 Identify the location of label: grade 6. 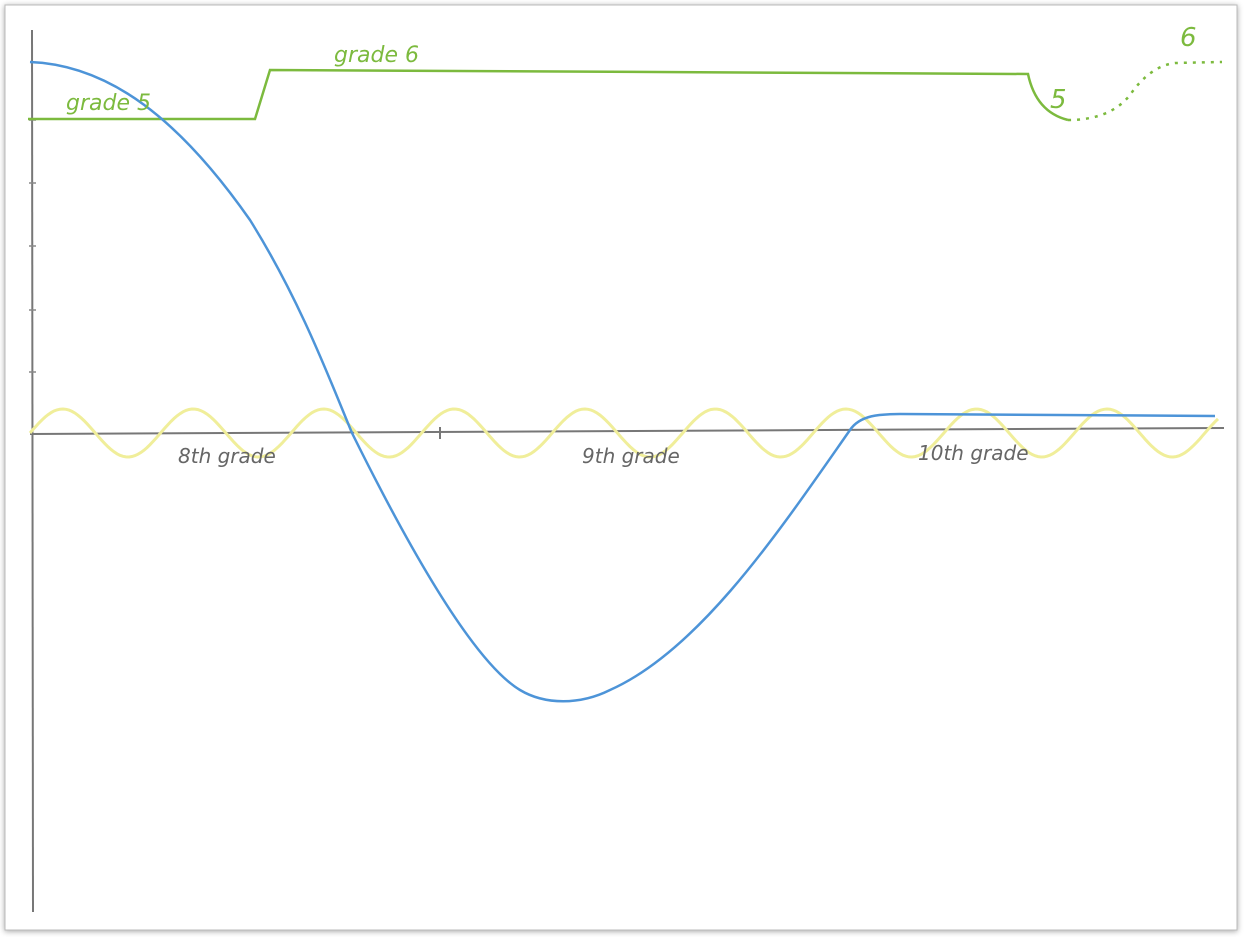
(376, 55).